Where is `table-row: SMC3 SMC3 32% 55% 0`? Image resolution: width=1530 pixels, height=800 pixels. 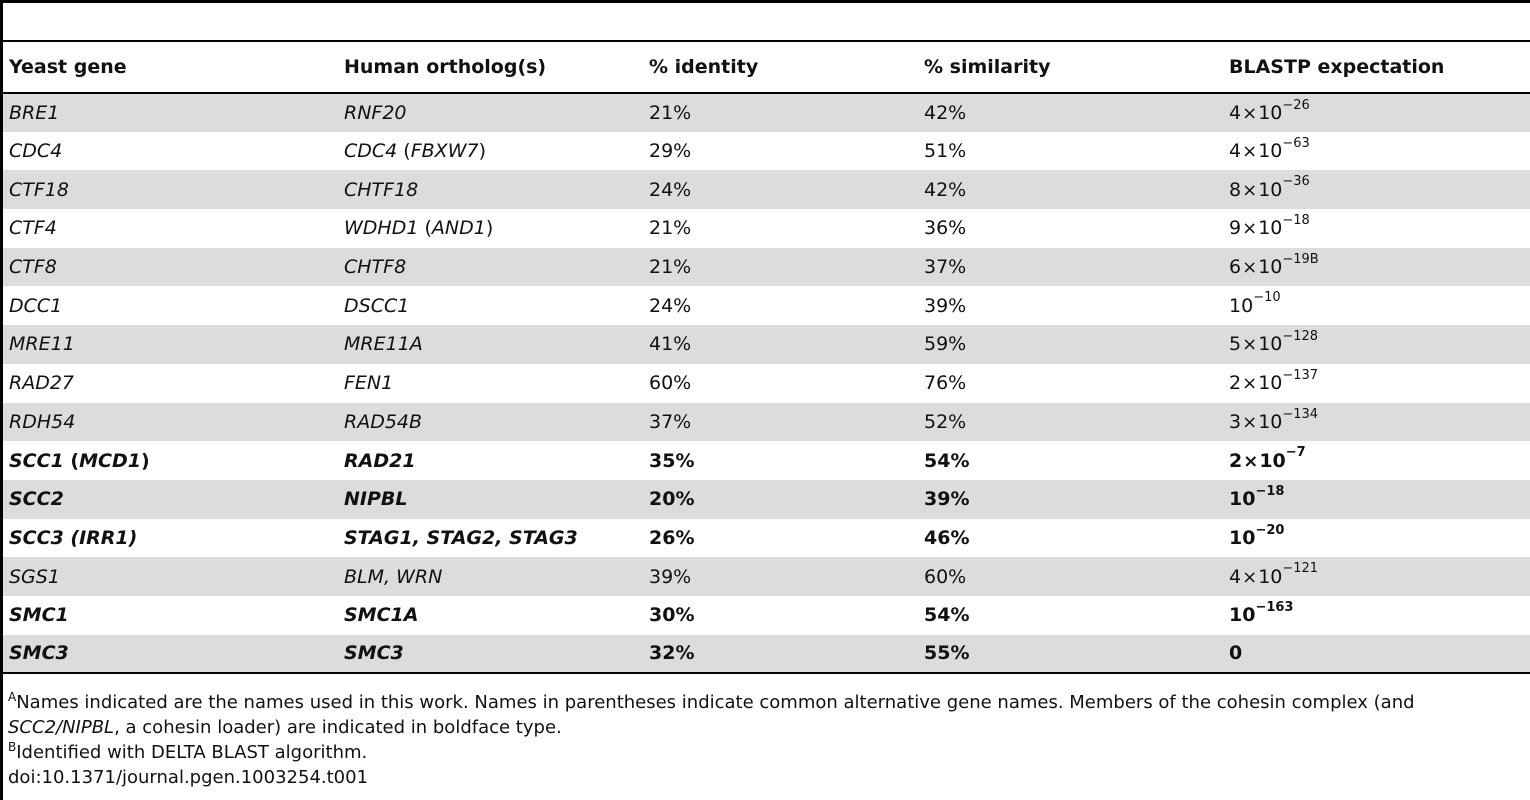 table-row: SMC3 SMC3 32% 55% 0 is located at coordinates (766, 654).